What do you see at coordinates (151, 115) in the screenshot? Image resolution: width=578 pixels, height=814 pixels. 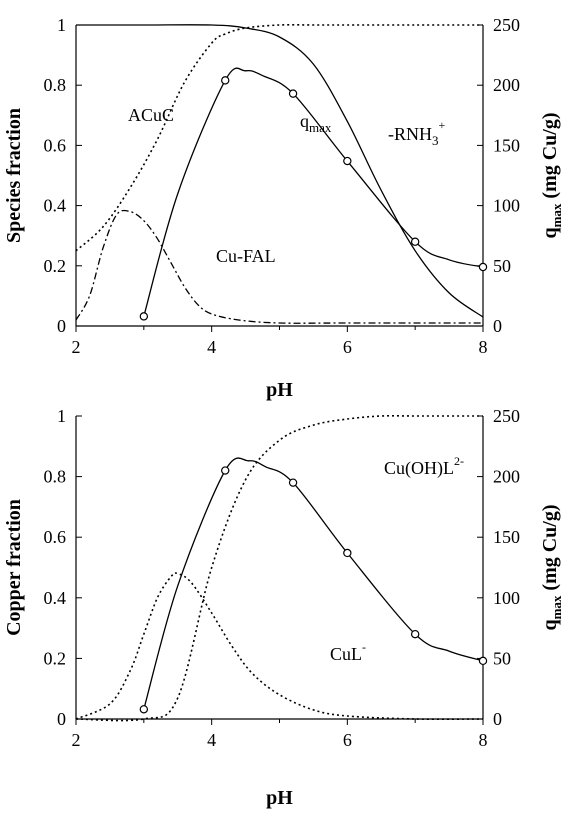 I see `series-label: ACuC` at bounding box center [151, 115].